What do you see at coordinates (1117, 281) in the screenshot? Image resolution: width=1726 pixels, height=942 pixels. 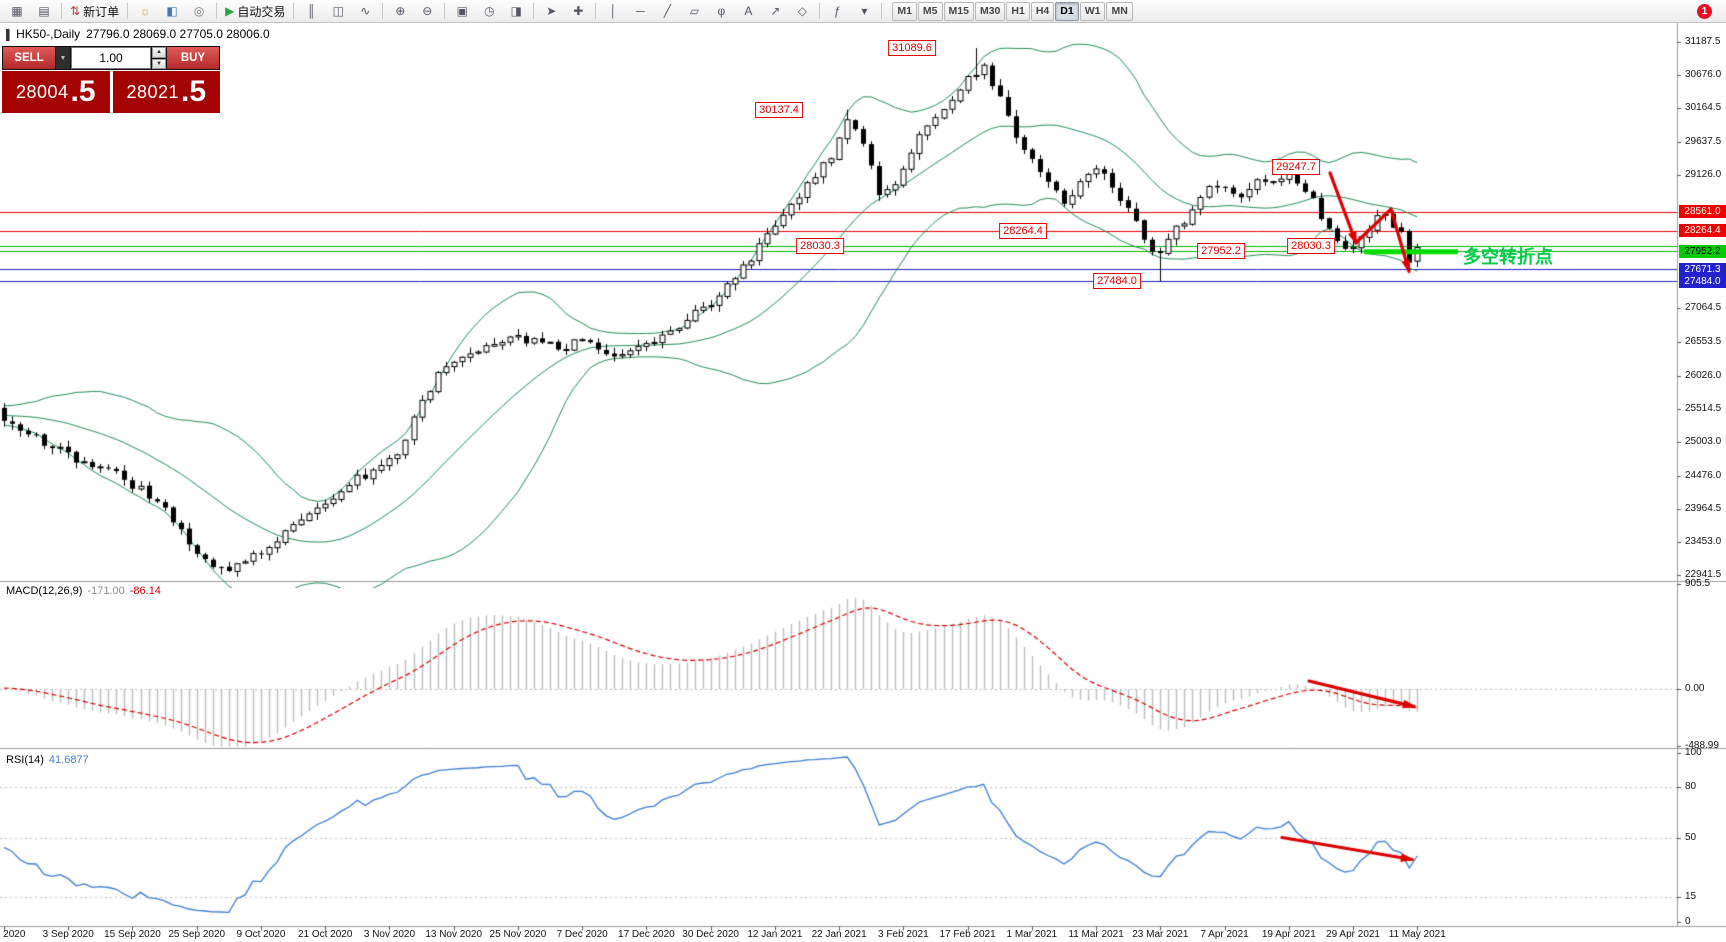 I see `price-callout: 27484.0` at bounding box center [1117, 281].